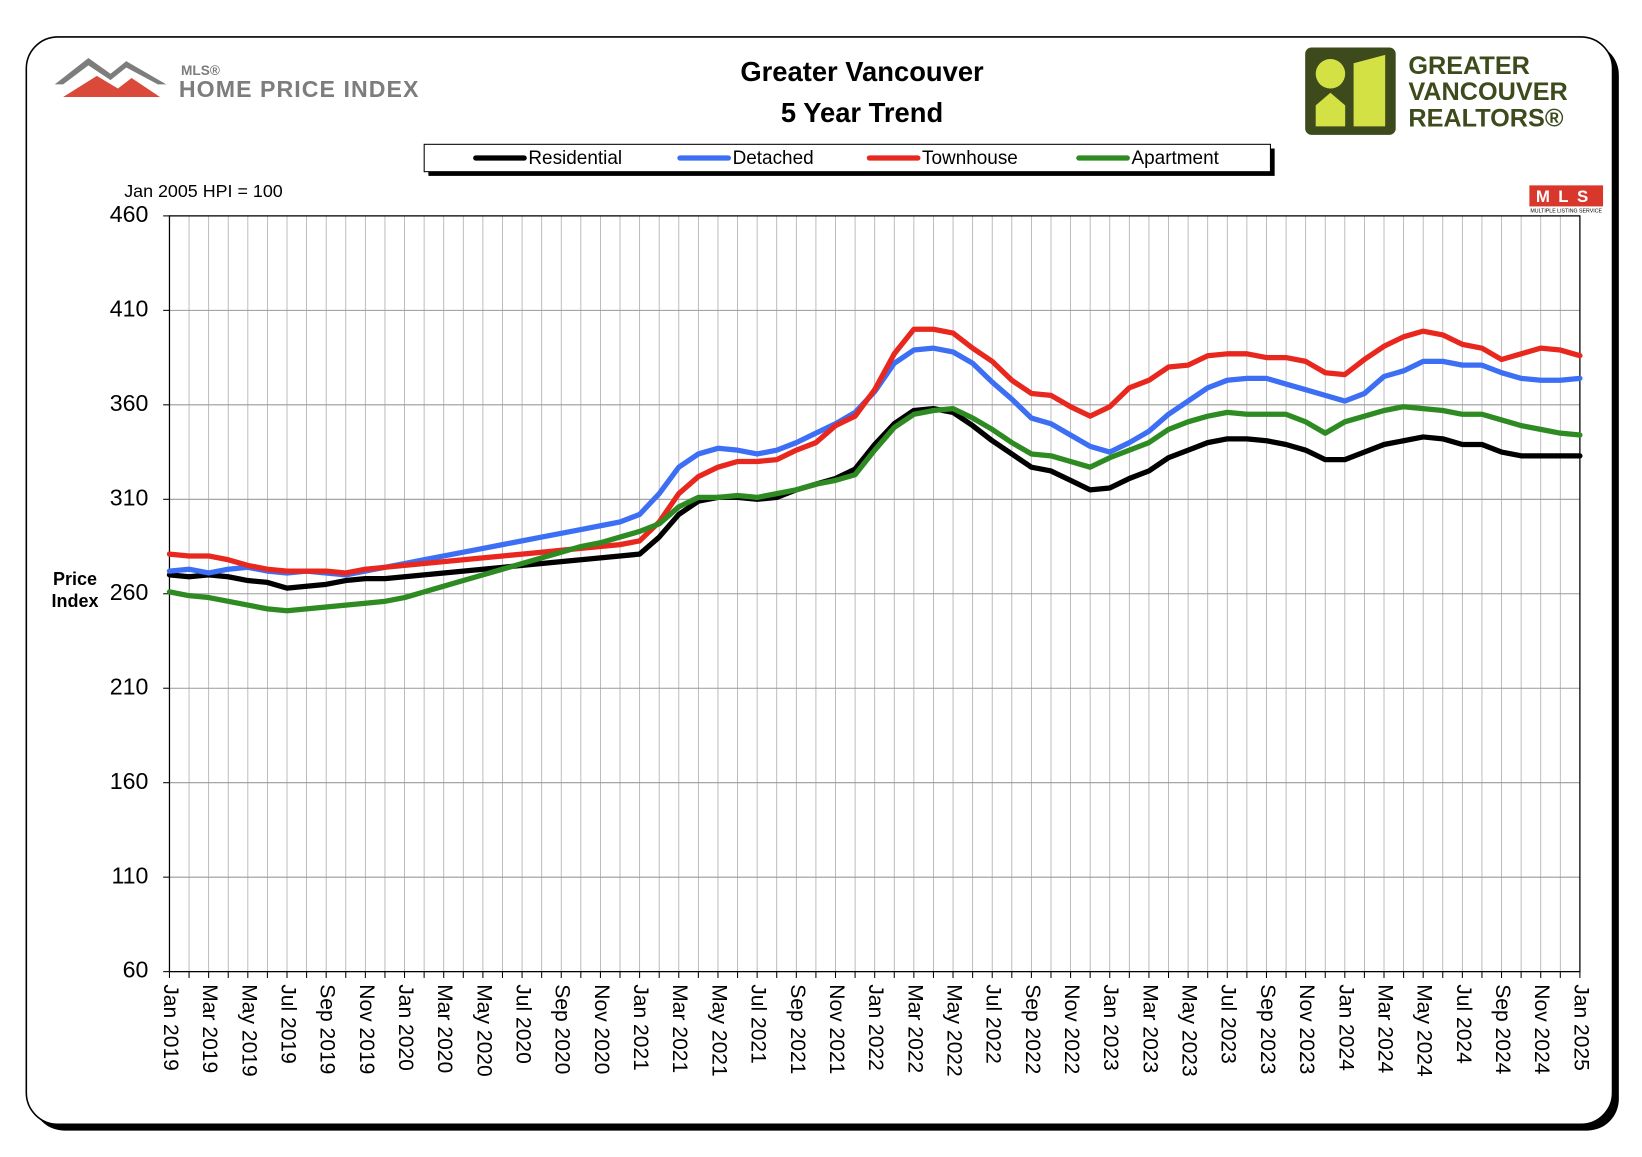 The width and height of the screenshot is (1642, 1157). I want to click on chart-subtitle: 5 Year Trend, so click(862, 112).